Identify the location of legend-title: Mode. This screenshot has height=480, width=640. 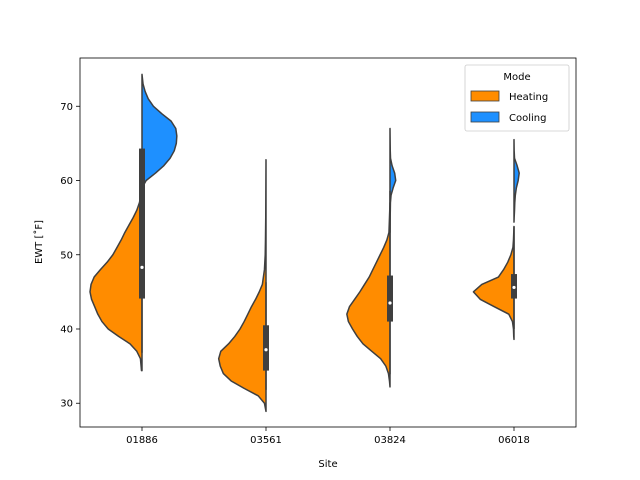
(516, 77).